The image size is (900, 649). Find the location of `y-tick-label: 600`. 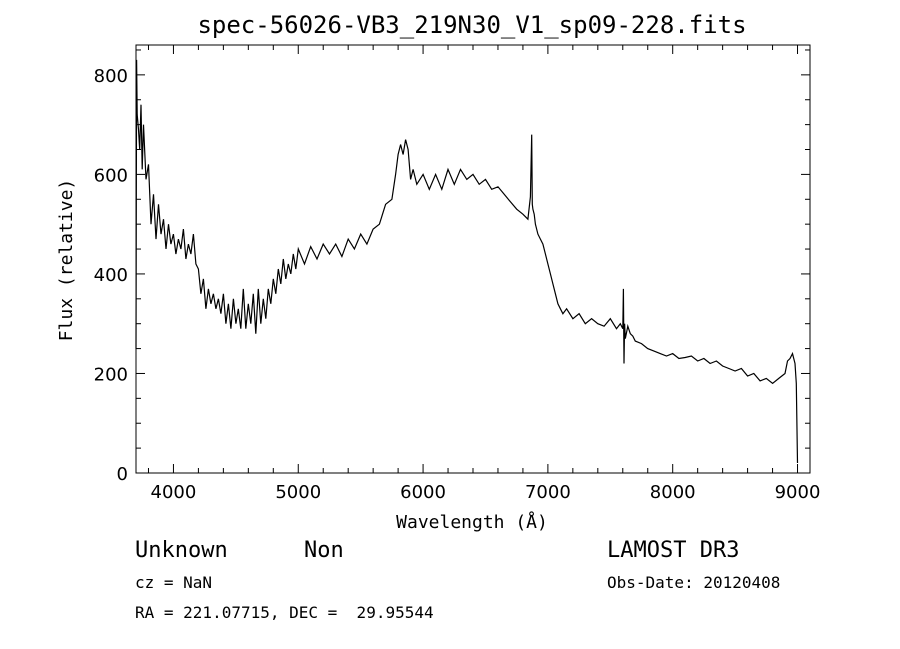

y-tick-label: 600 is located at coordinates (111, 175).